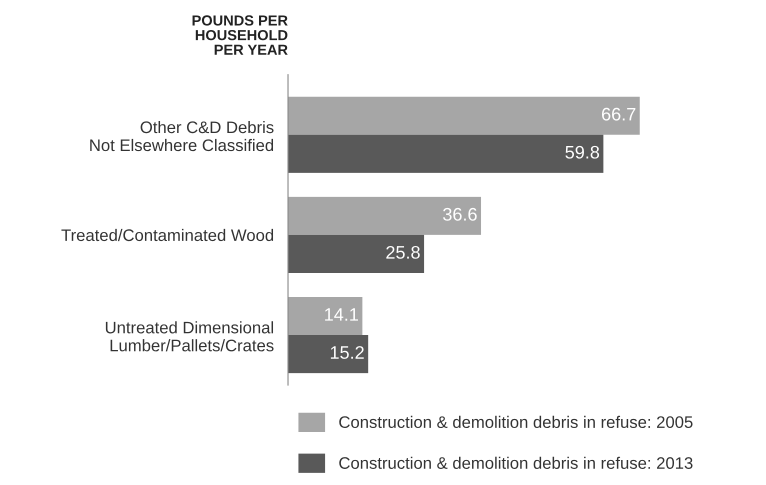 The height and width of the screenshot is (485, 766). What do you see at coordinates (182, 136) in the screenshot?
I see `y-tick-label: Other C&D Debris Not Elsewhere Classified` at bounding box center [182, 136].